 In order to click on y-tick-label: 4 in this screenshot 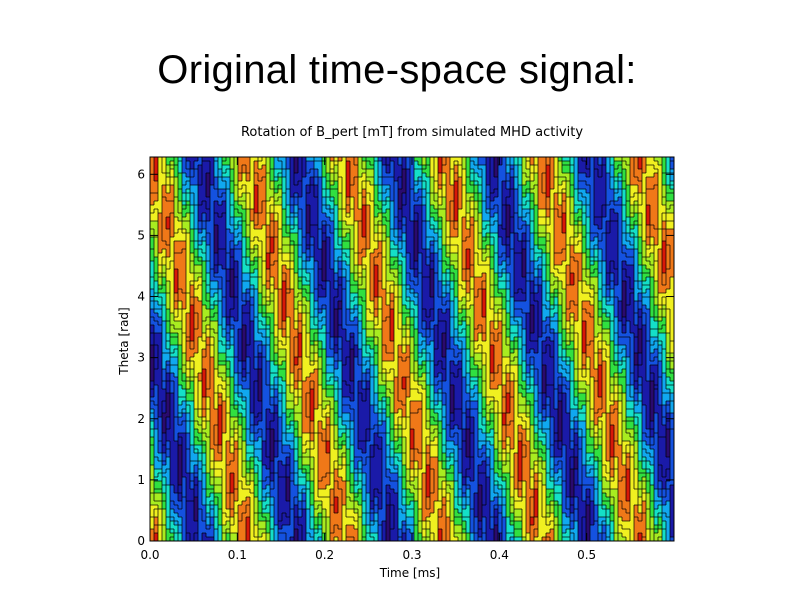, I will do `click(141, 297)`.